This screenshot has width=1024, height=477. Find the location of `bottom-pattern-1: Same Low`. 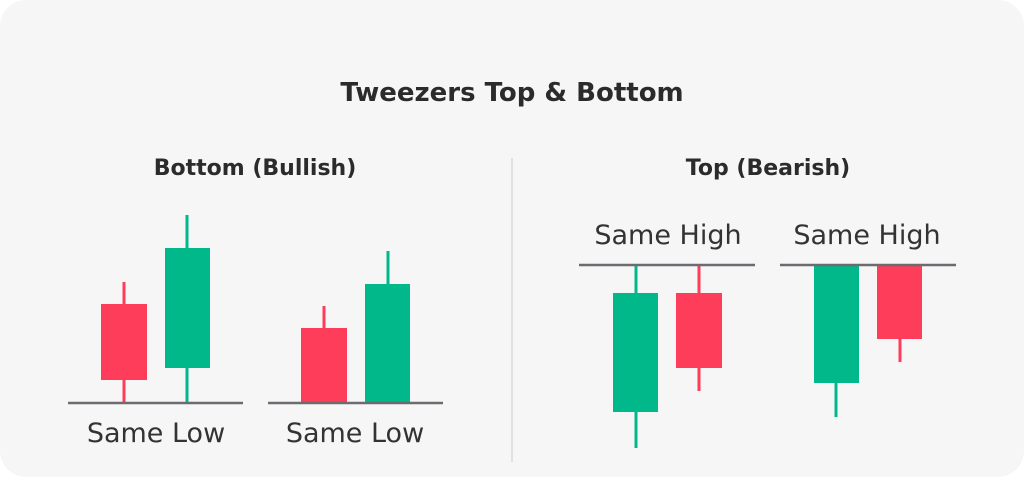

bottom-pattern-1: Same Low is located at coordinates (155, 332).